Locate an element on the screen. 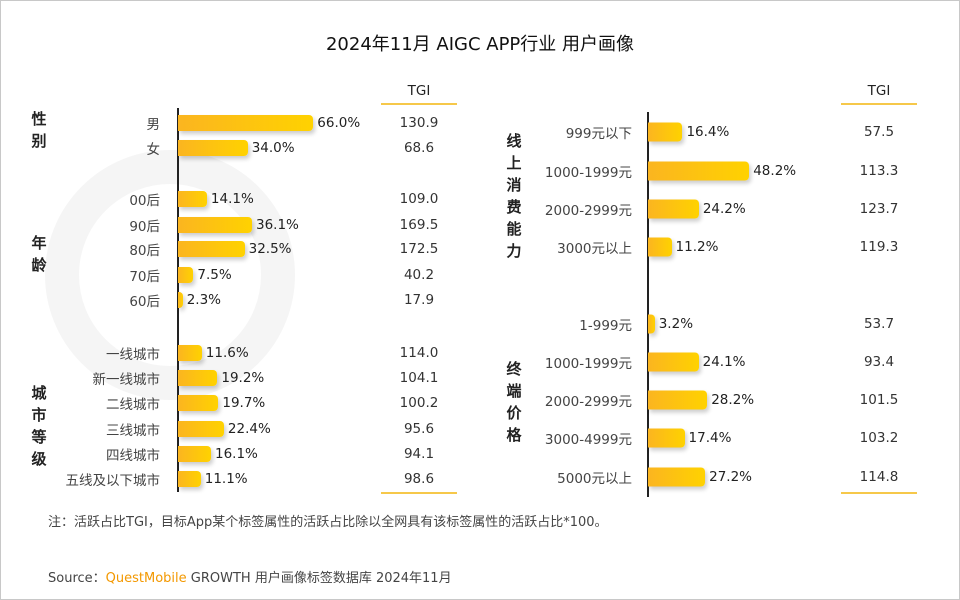  watermark-logo-ring is located at coordinates (170, 275).